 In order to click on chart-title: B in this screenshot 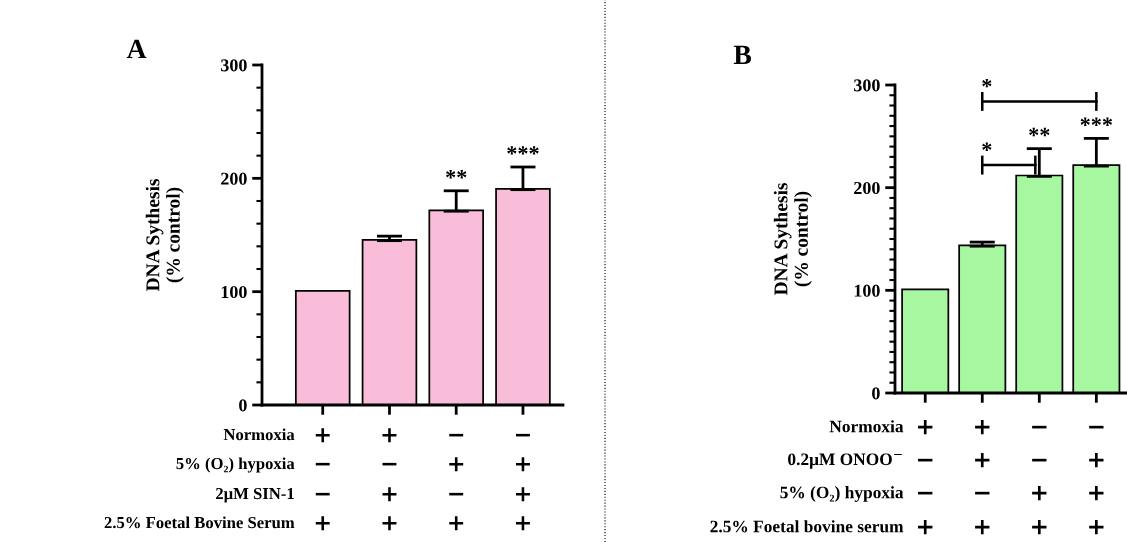, I will do `click(742, 55)`.